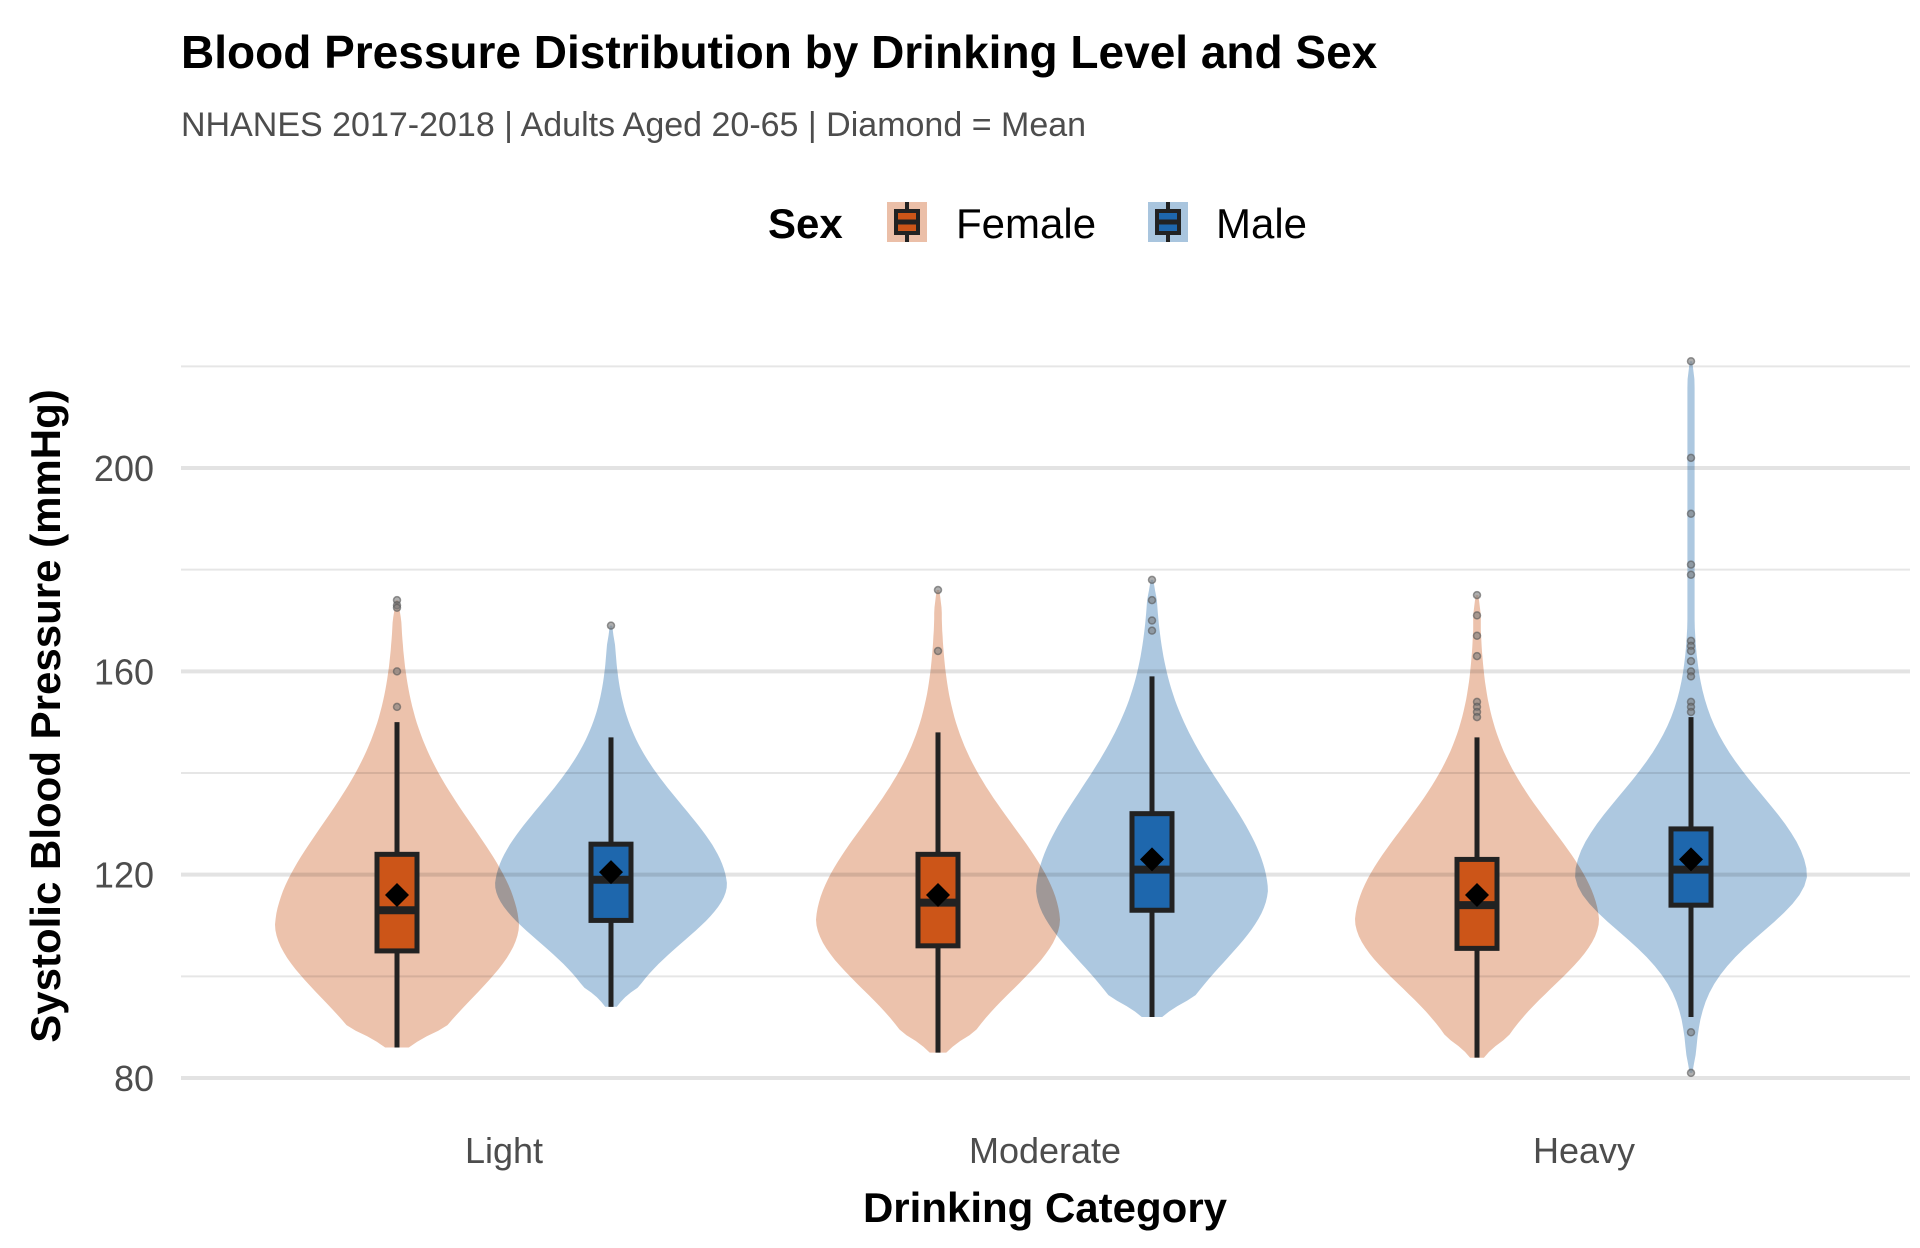 This screenshot has width=1920, height=1248. Describe the element at coordinates (45, 715) in the screenshot. I see `y-axis-title: Systolic Blood Pressure (mmHg)` at that location.